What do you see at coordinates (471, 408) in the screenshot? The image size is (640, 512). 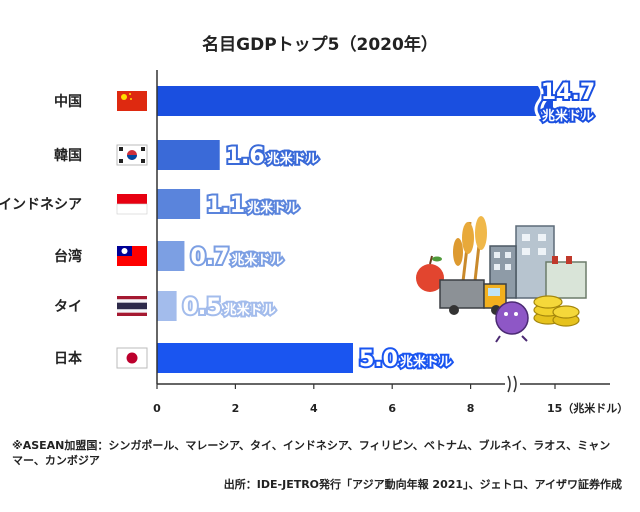 I see `x-tick-label: 8` at bounding box center [471, 408].